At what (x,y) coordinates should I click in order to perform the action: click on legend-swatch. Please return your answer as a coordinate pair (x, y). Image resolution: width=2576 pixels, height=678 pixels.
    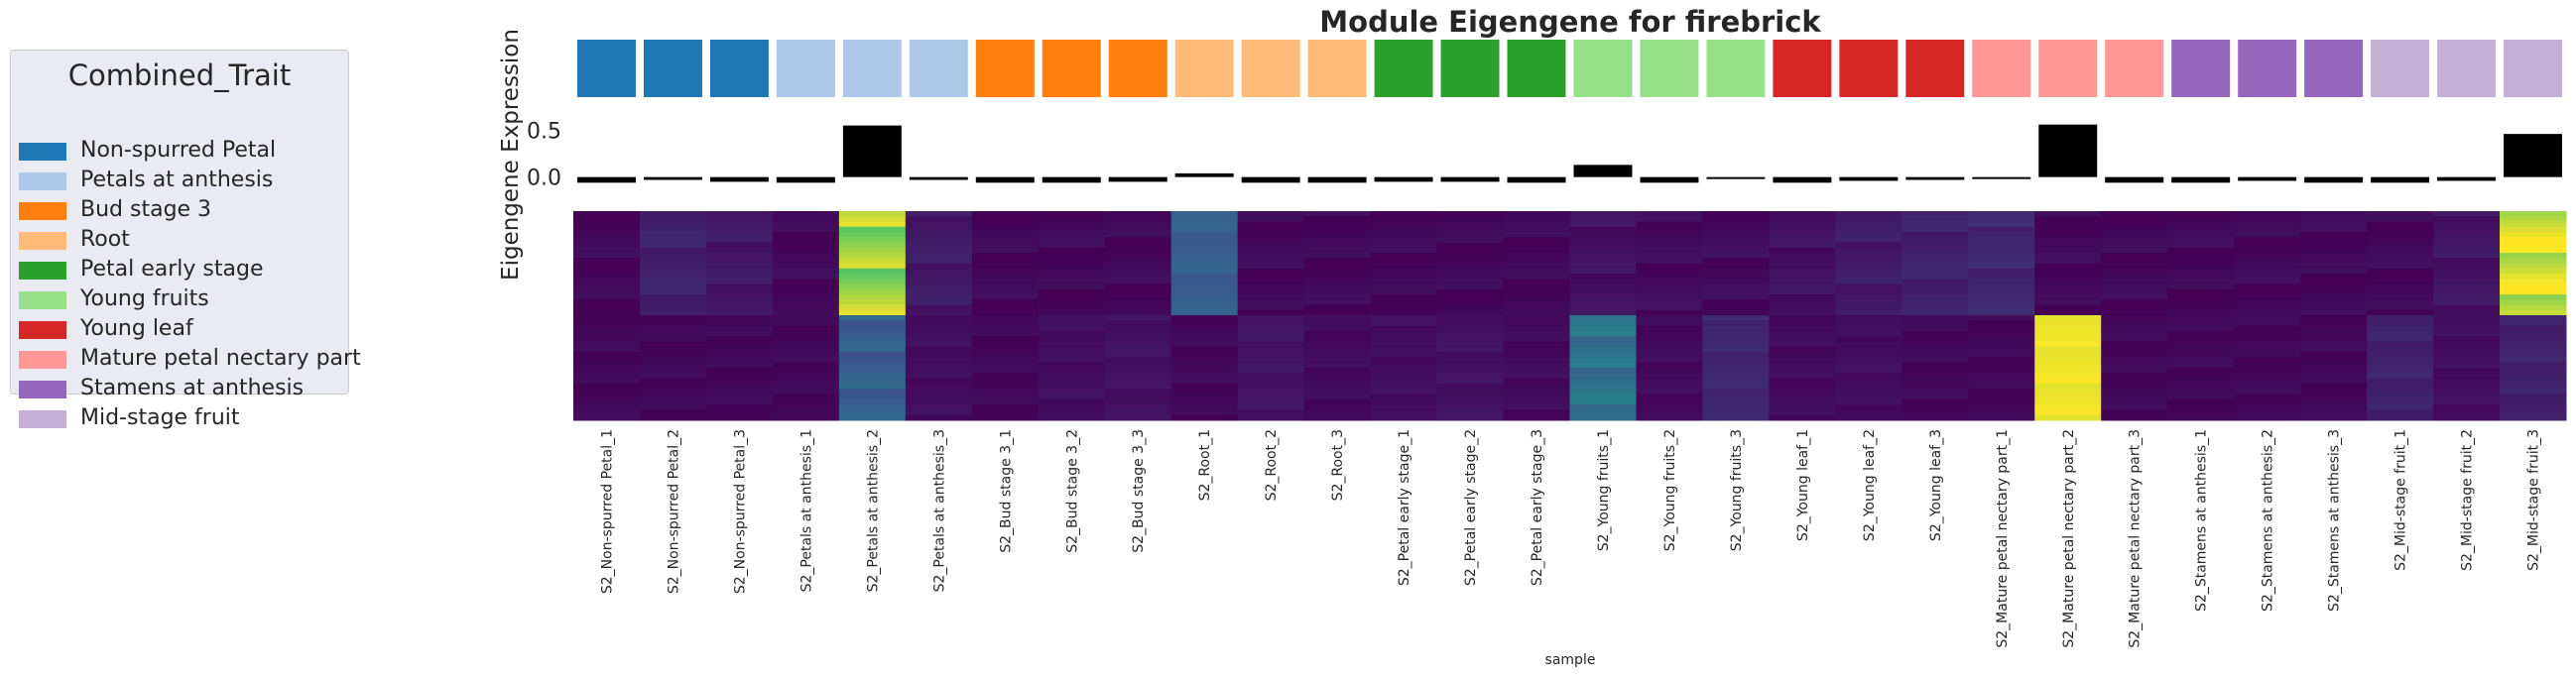
    Looking at the image, I should click on (42, 330).